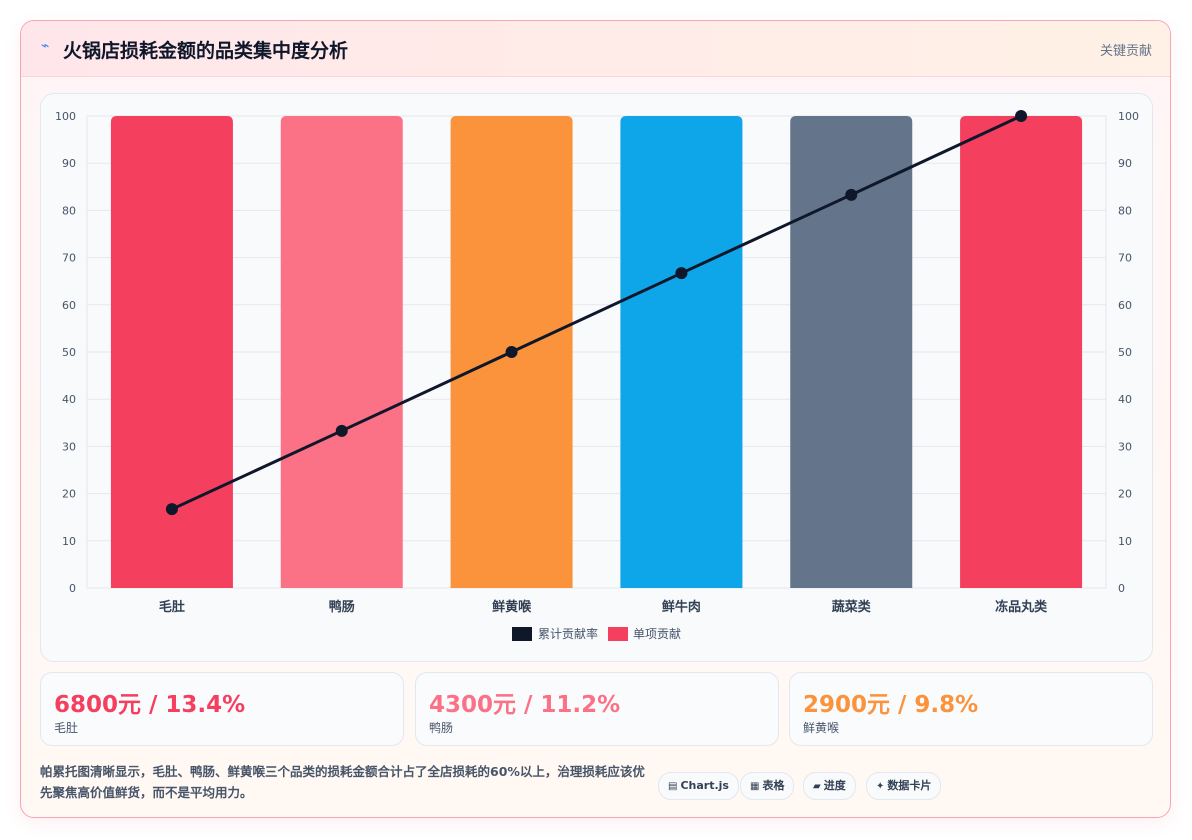 This screenshot has height=840, width=1192. Describe the element at coordinates (595, 49) in the screenshot. I see `card-header: ⌁ 火锅店损耗金额的品类集中度分析 关键贡献` at that location.